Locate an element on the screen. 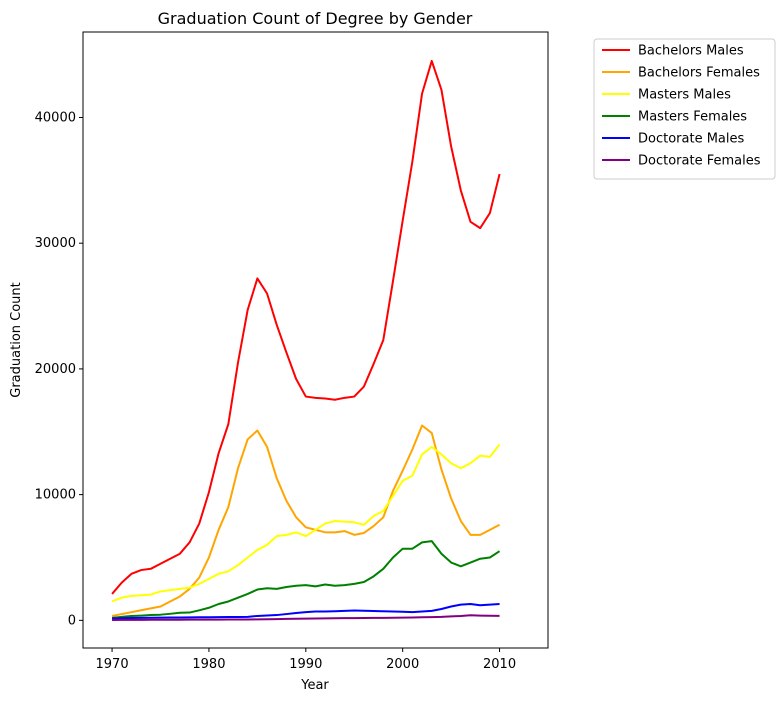 This screenshot has width=783, height=701. legend-frame is located at coordinates (684, 109).